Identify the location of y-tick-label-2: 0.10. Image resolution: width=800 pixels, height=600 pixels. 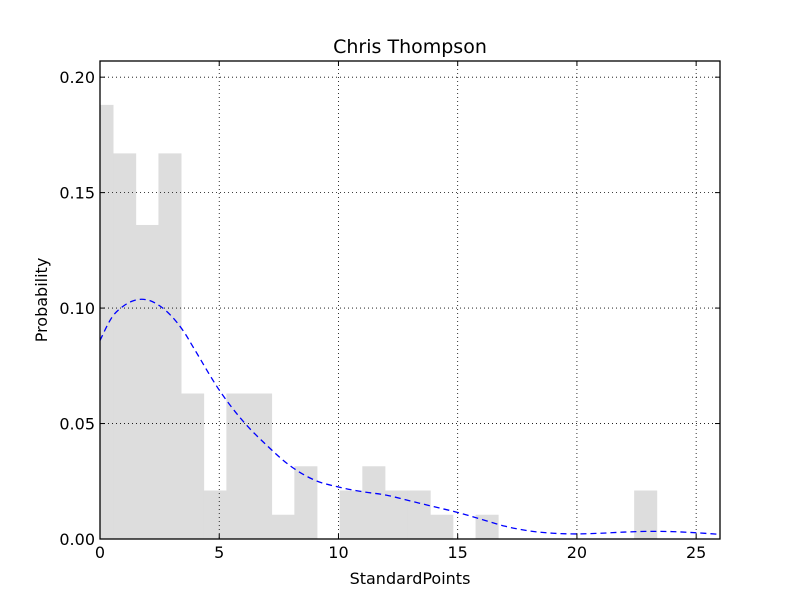
(77, 308).